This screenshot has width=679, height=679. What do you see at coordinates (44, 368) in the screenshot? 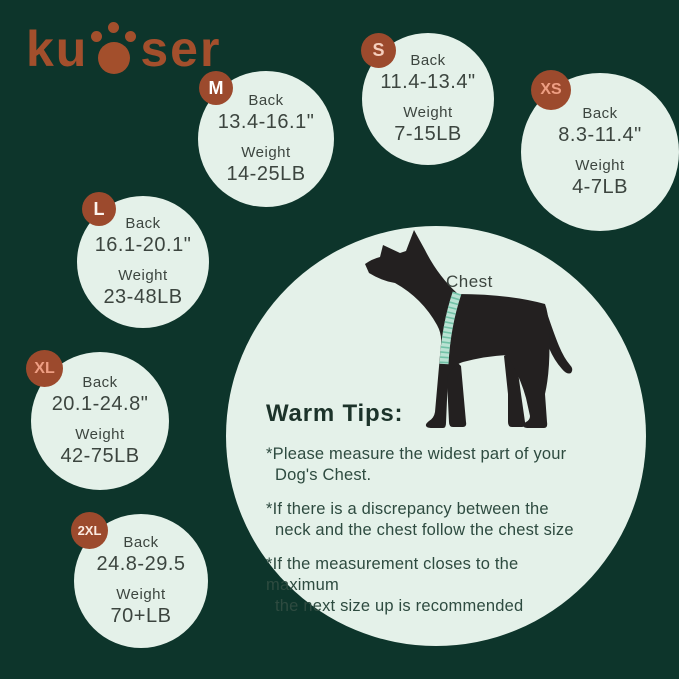
I see `size-badge-xl: XL` at bounding box center [44, 368].